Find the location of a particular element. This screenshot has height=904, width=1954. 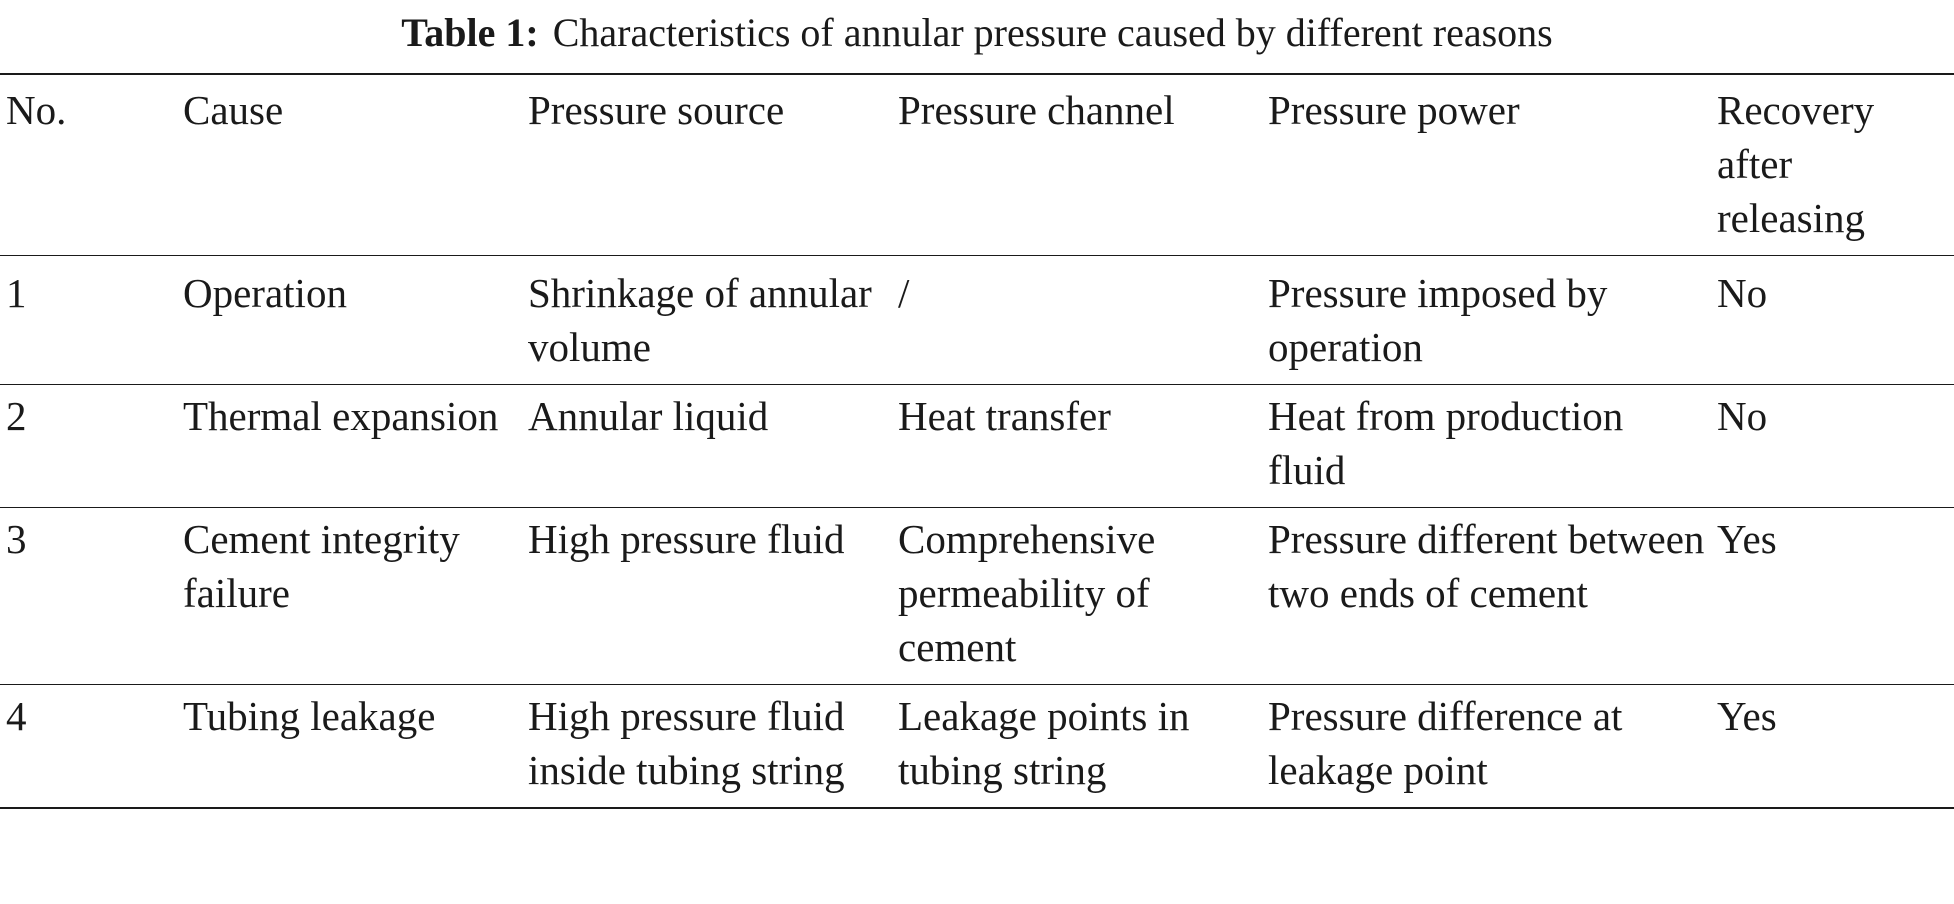

cell-no: 3 is located at coordinates (91, 596).